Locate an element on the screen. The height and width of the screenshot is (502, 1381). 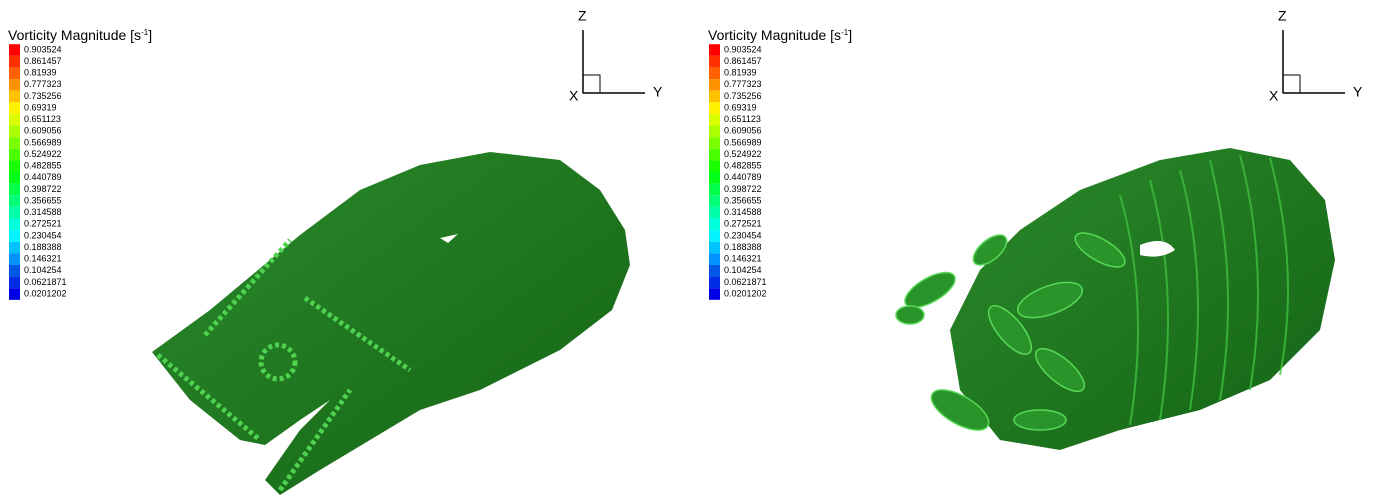
x-axis-box is located at coordinates (591, 84).